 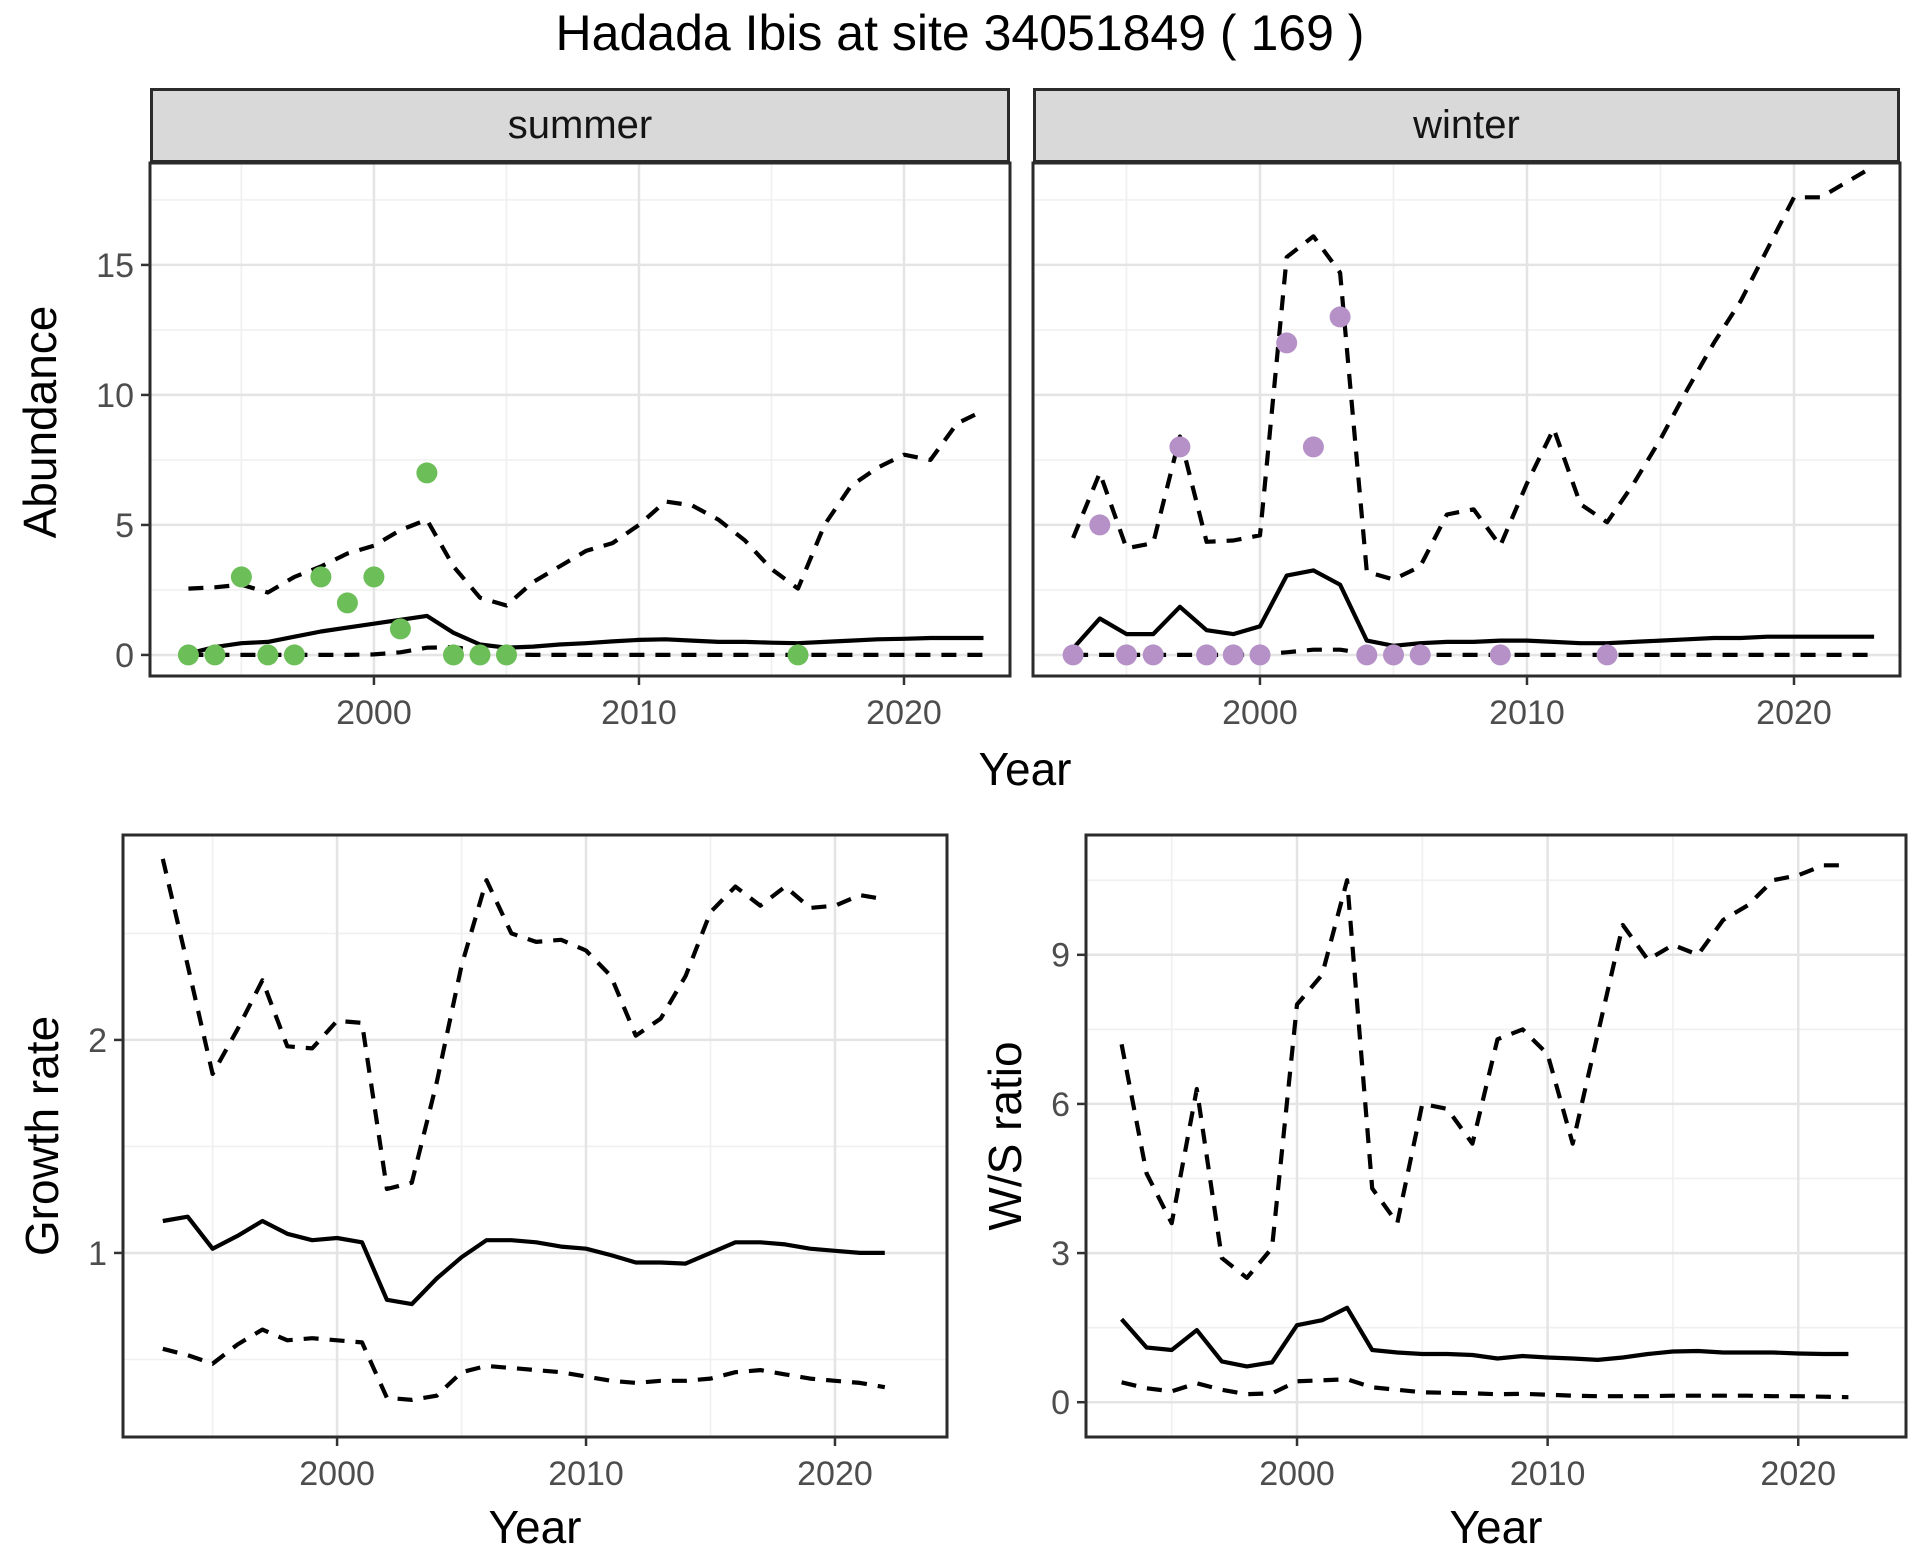 What do you see at coordinates (1484, 1072) in the screenshot?
I see `series-upper-ci-ws-ratio` at bounding box center [1484, 1072].